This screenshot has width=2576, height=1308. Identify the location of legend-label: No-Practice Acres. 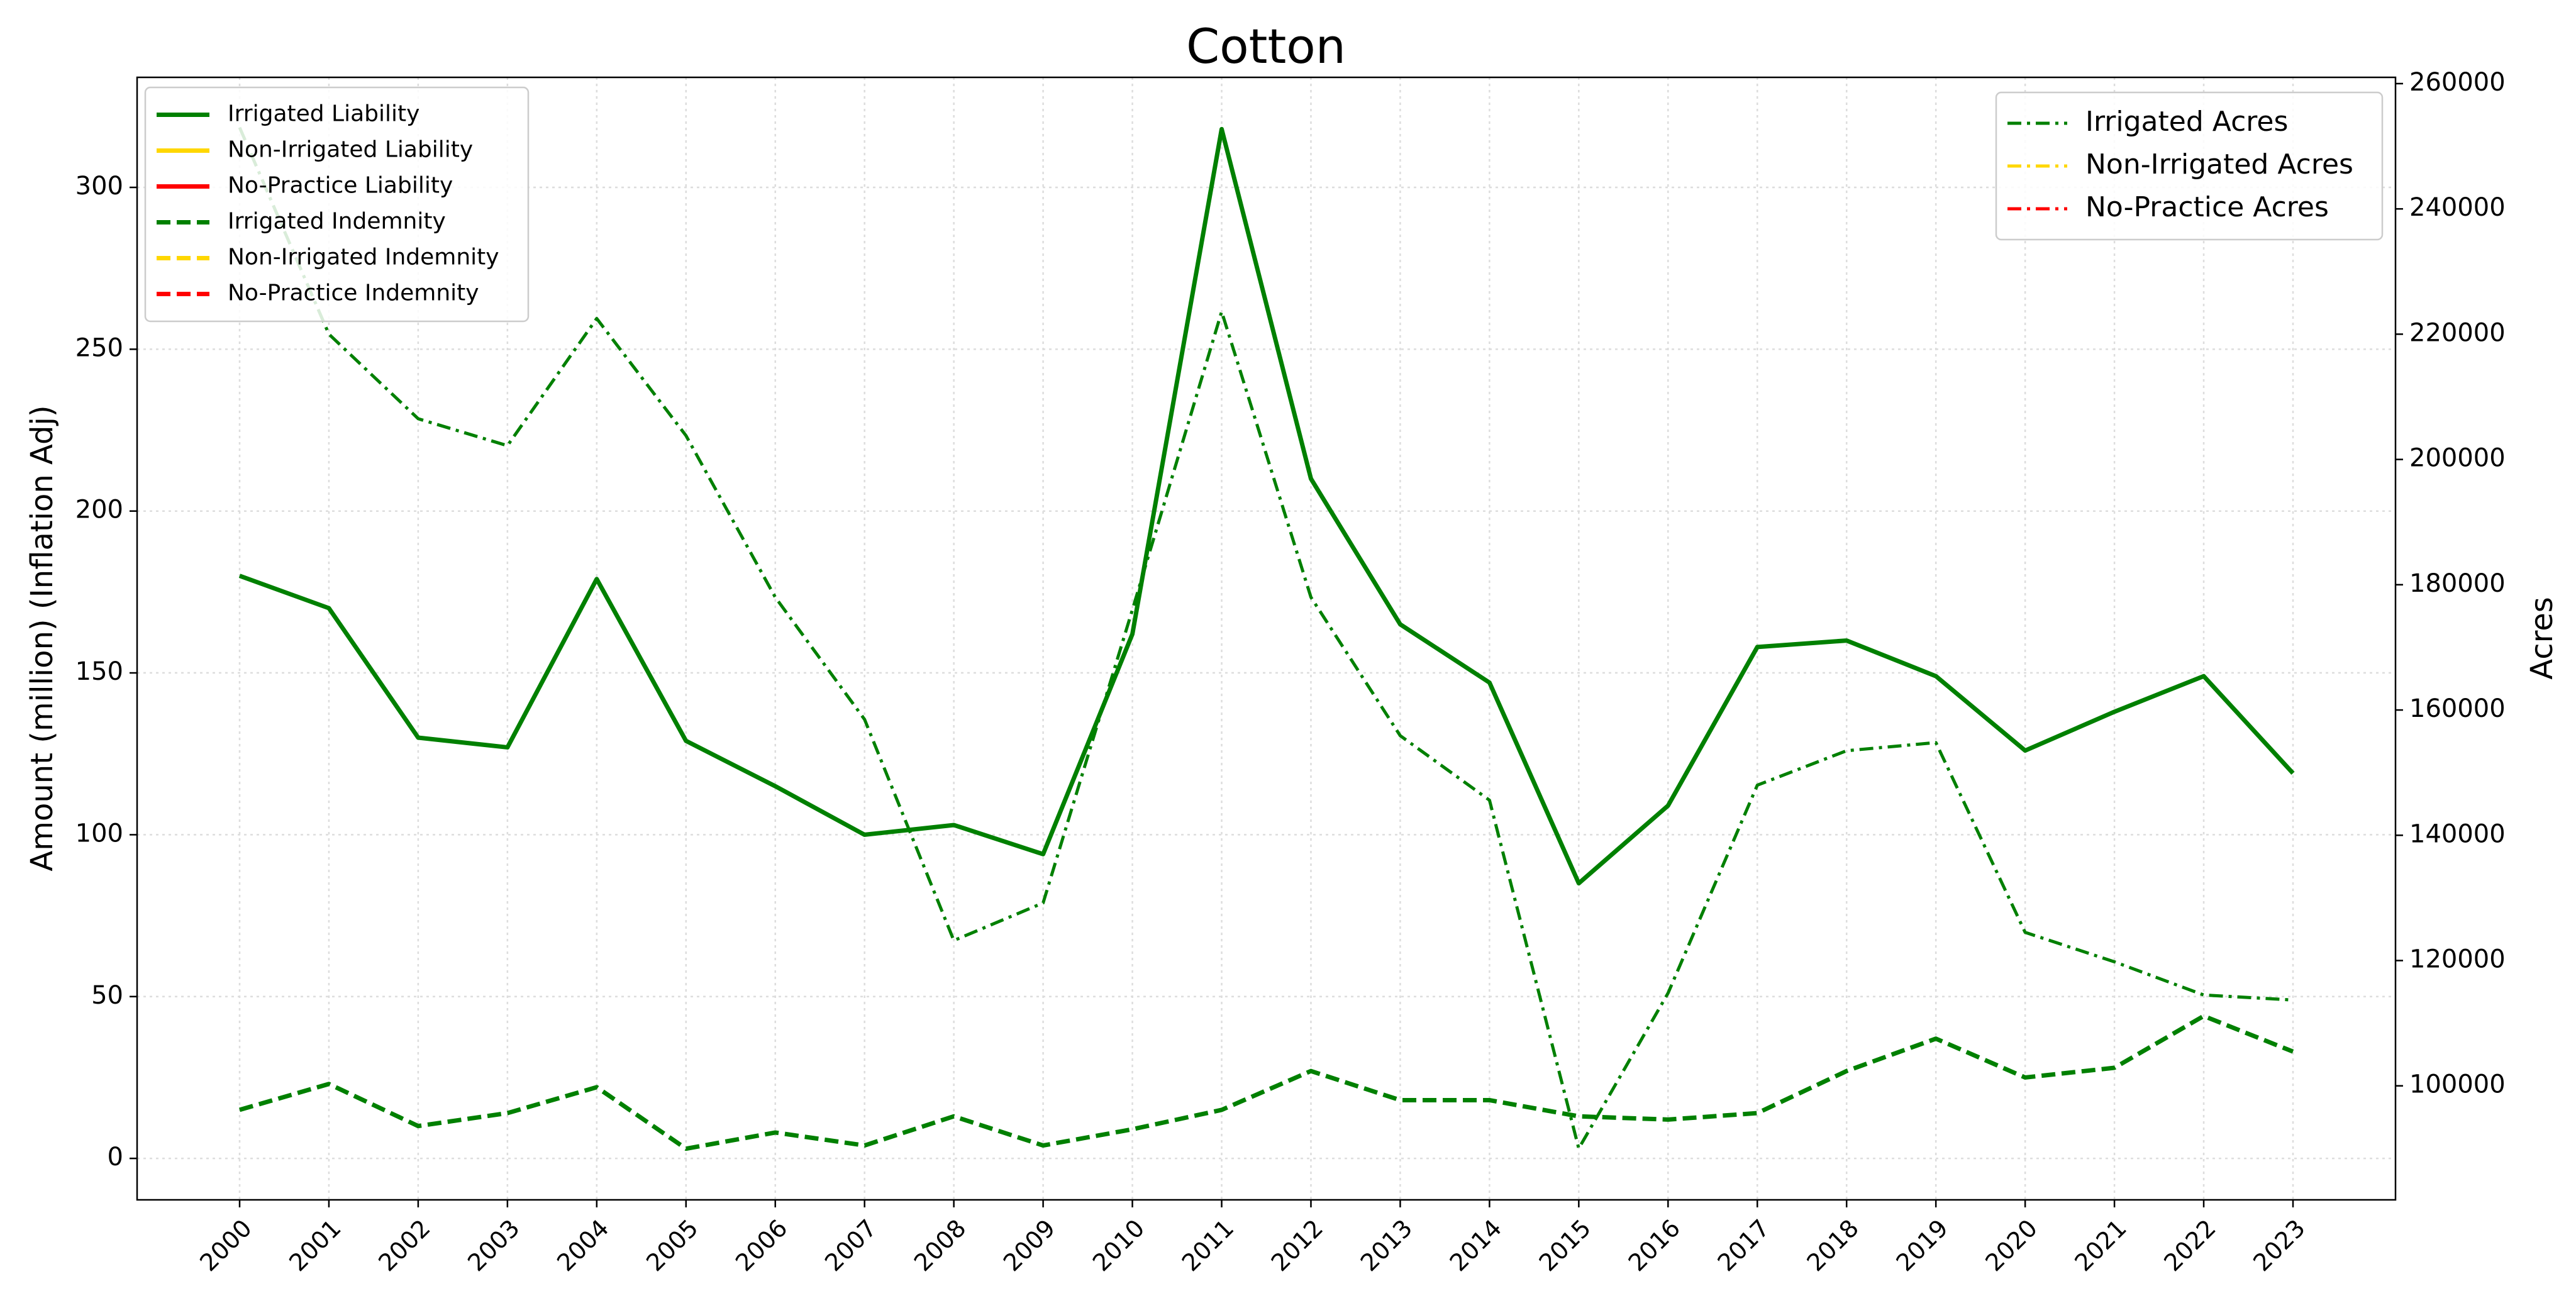
(2207, 207).